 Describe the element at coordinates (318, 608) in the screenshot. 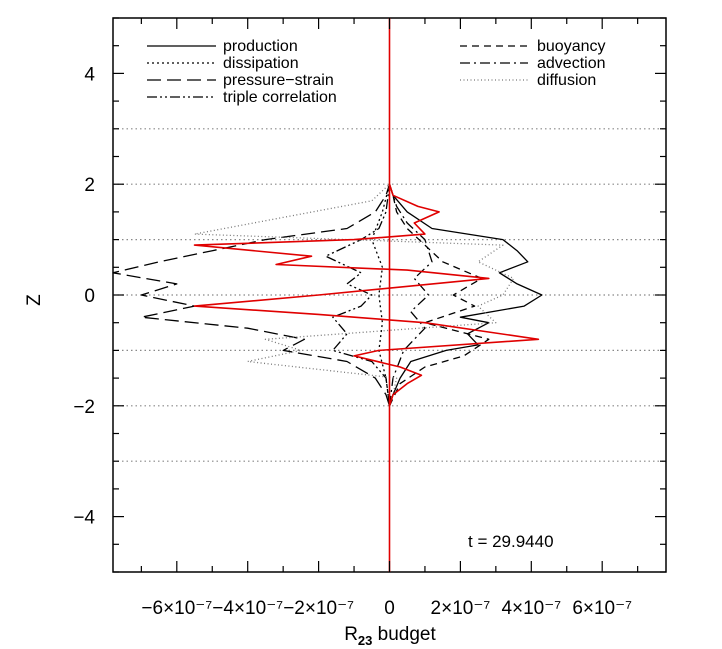

I see `x-tick-label-2: −2×10⁻⁷` at that location.